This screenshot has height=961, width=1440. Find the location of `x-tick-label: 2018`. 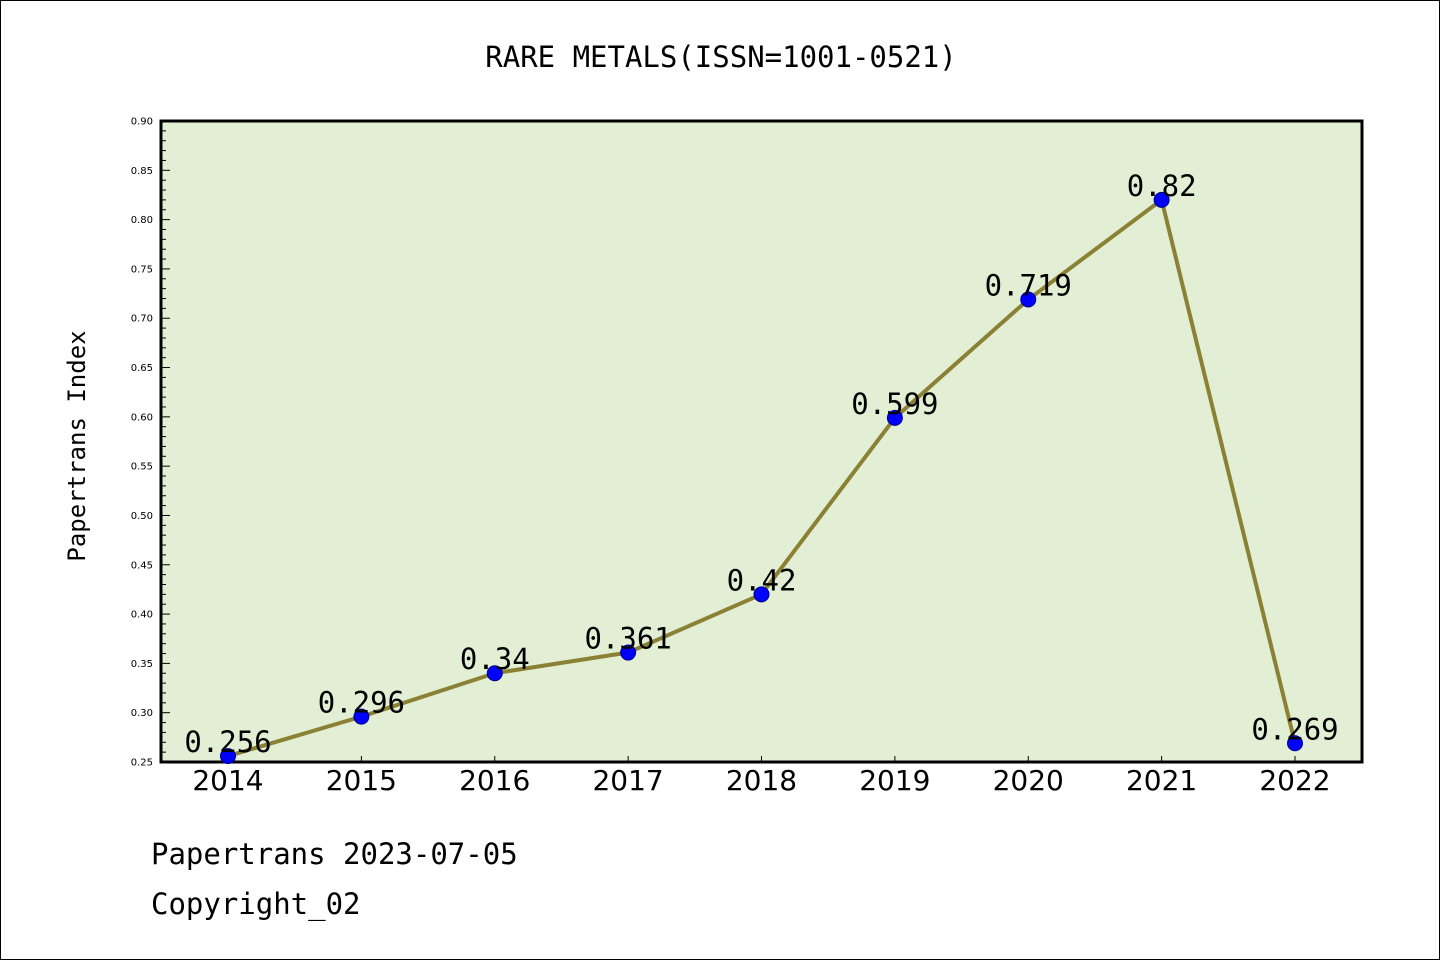

x-tick-label: 2018 is located at coordinates (761, 780).